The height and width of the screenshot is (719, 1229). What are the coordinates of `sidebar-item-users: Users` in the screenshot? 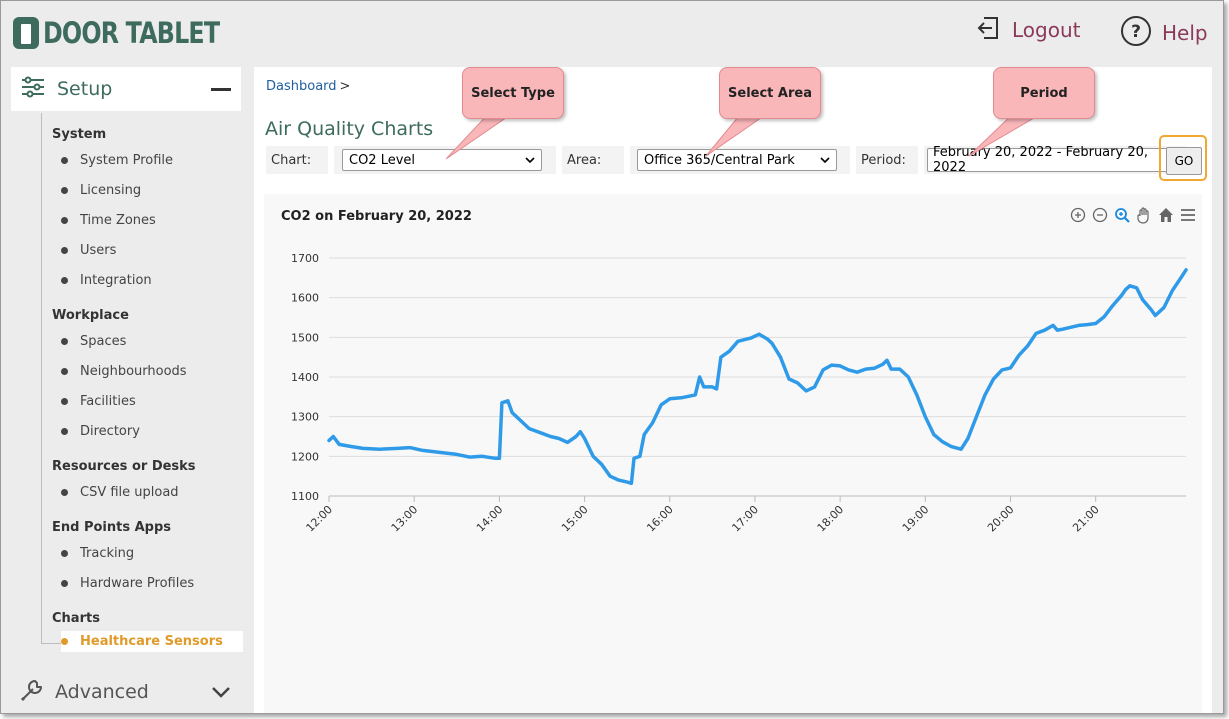 It's located at (88, 250).